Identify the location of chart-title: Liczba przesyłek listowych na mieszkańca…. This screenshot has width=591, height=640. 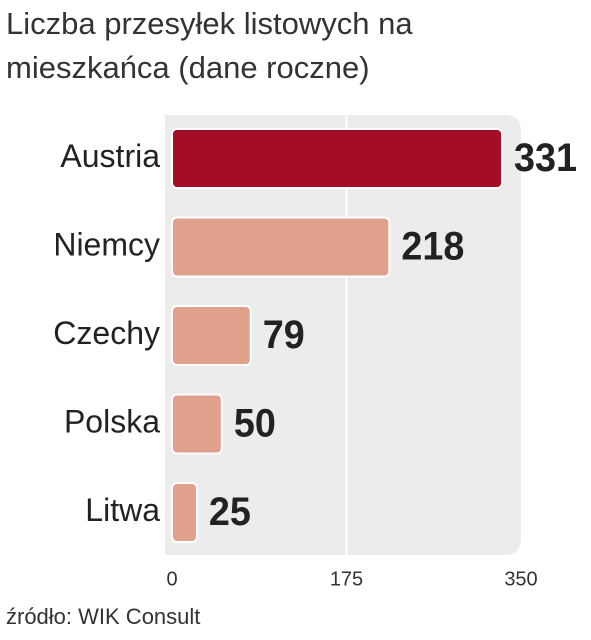
(209, 45).